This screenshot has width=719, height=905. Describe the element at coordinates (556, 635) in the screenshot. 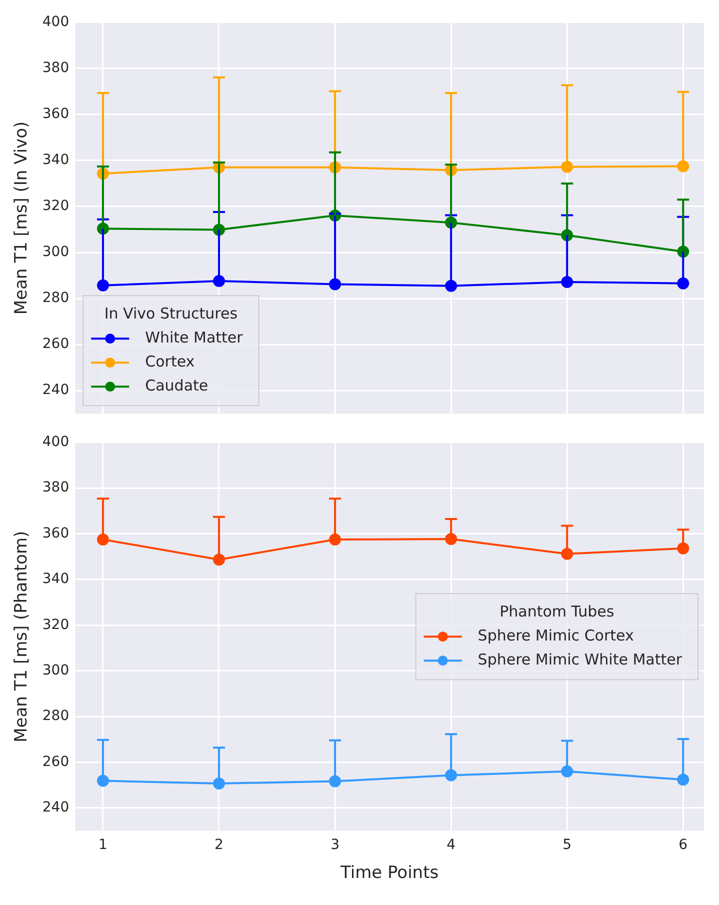

I see `legend-label: Sphere Mimic Cortex` at that location.